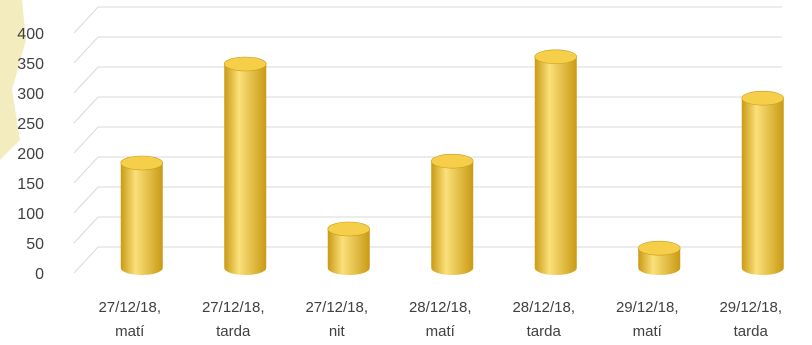 The width and height of the screenshot is (812, 345). I want to click on y-tick-label: 150, so click(30, 184).